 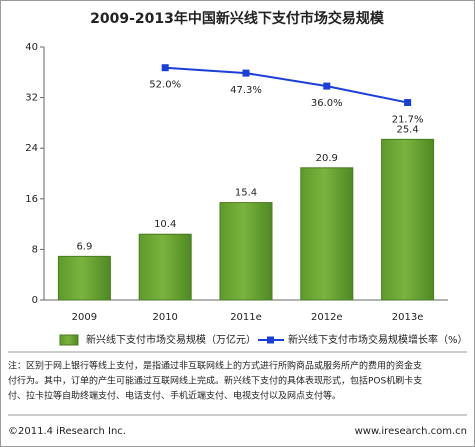 I want to click on bar-value-label: 15.4, so click(x=246, y=193).